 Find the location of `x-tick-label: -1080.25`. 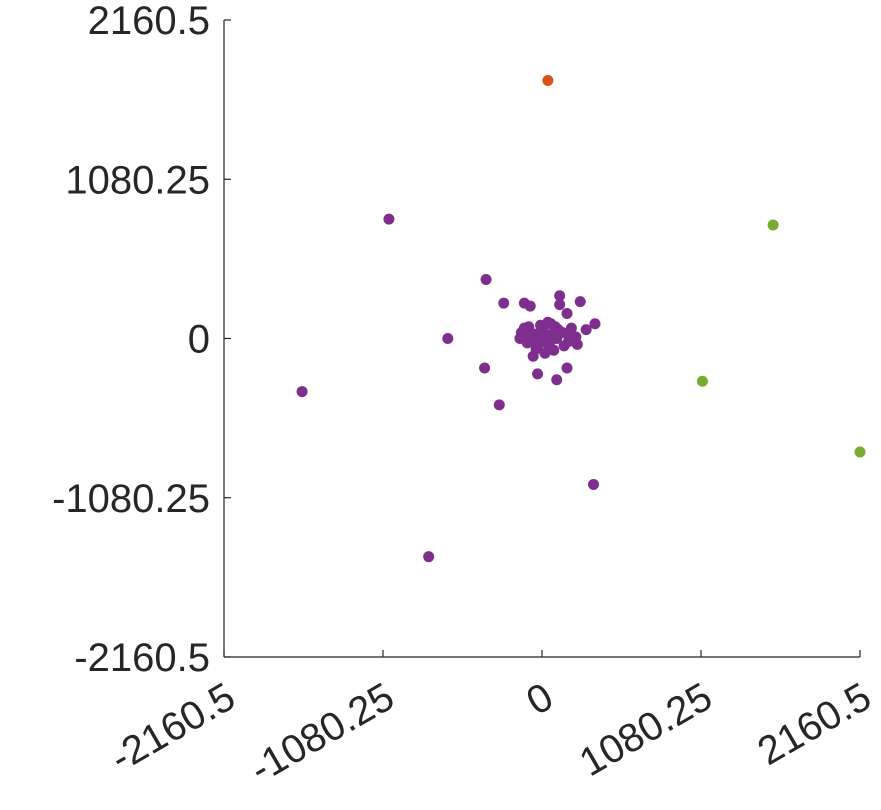

x-tick-label: -1080.25 is located at coordinates (322, 733).